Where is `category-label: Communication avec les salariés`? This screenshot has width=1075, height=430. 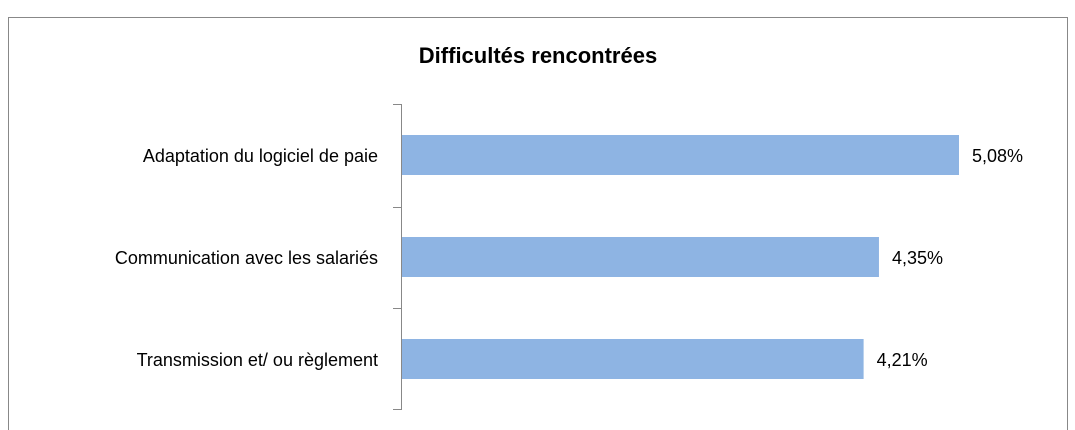
category-label: Communication avec les salariés is located at coordinates (246, 258).